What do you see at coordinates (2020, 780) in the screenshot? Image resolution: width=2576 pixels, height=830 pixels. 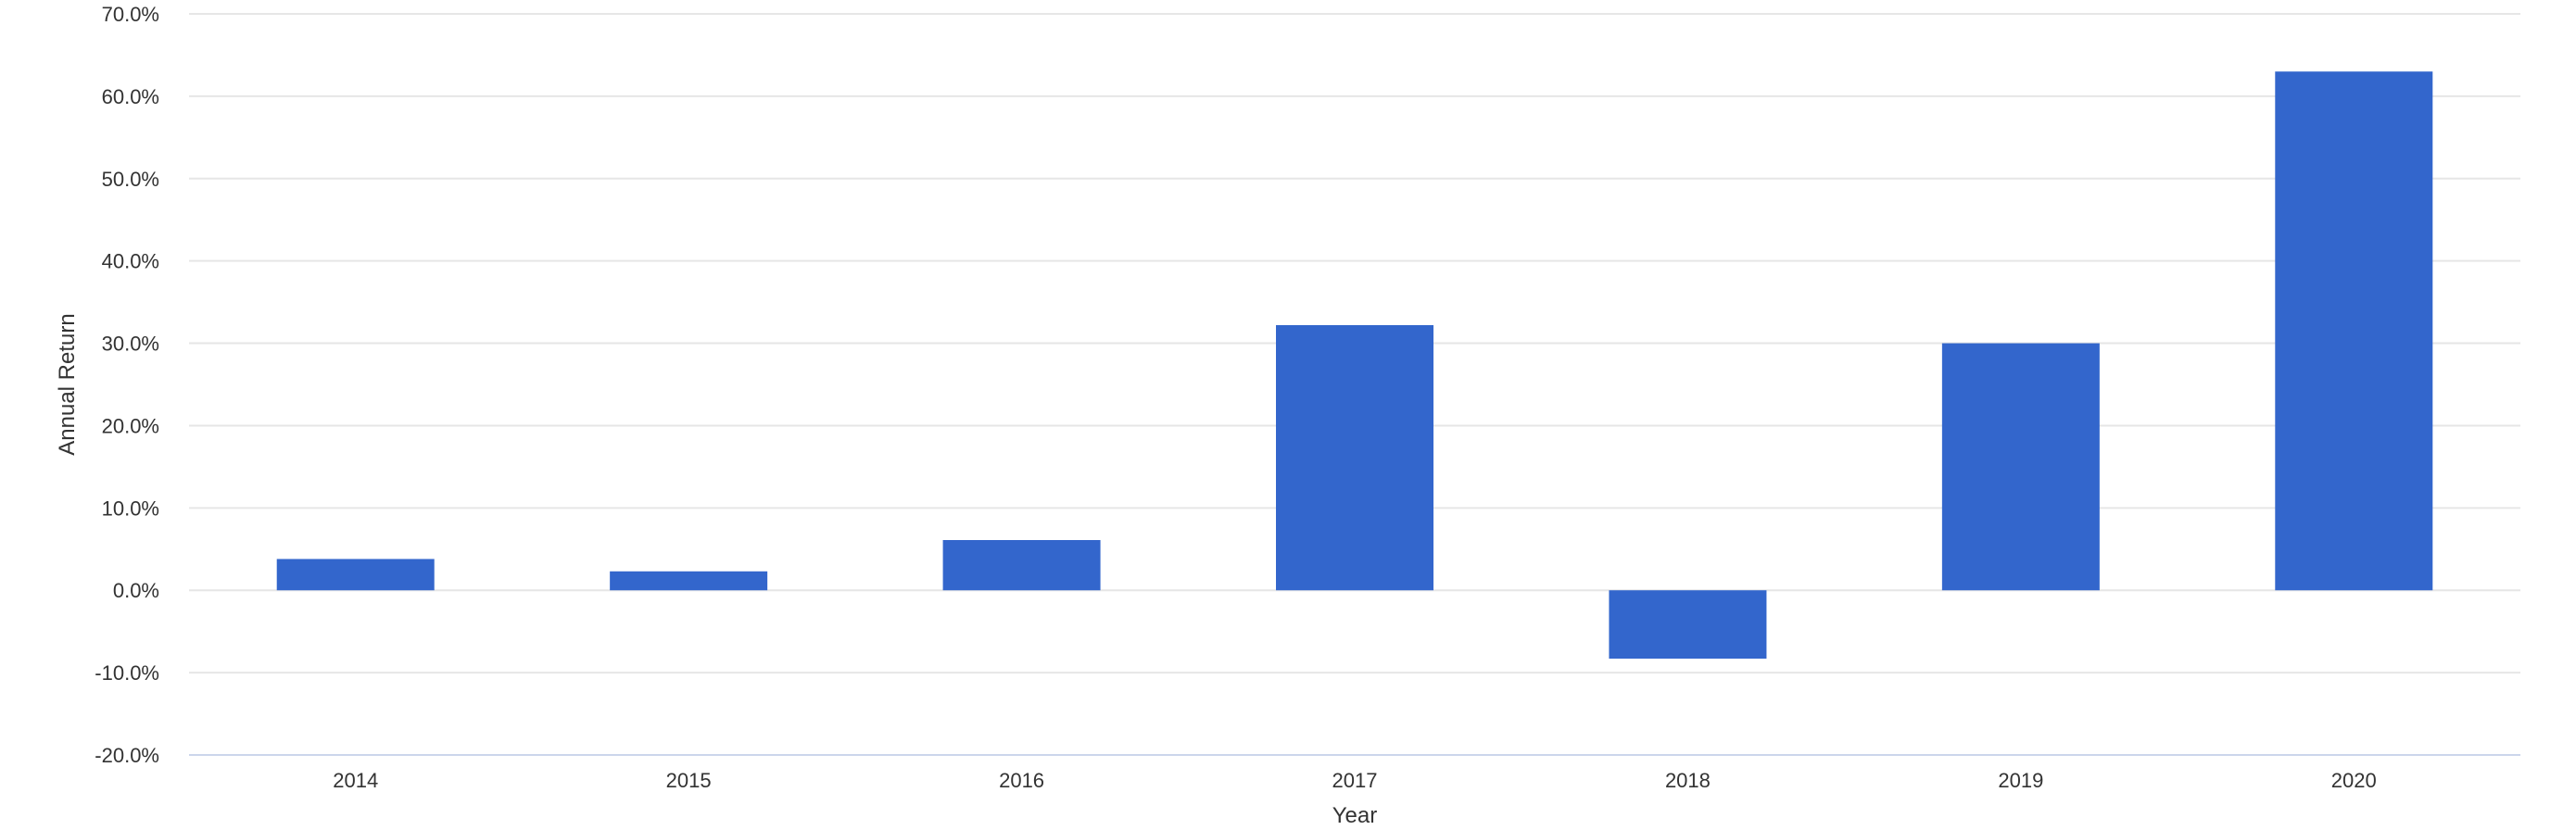 I see `x-tick-label: 2019` at bounding box center [2020, 780].